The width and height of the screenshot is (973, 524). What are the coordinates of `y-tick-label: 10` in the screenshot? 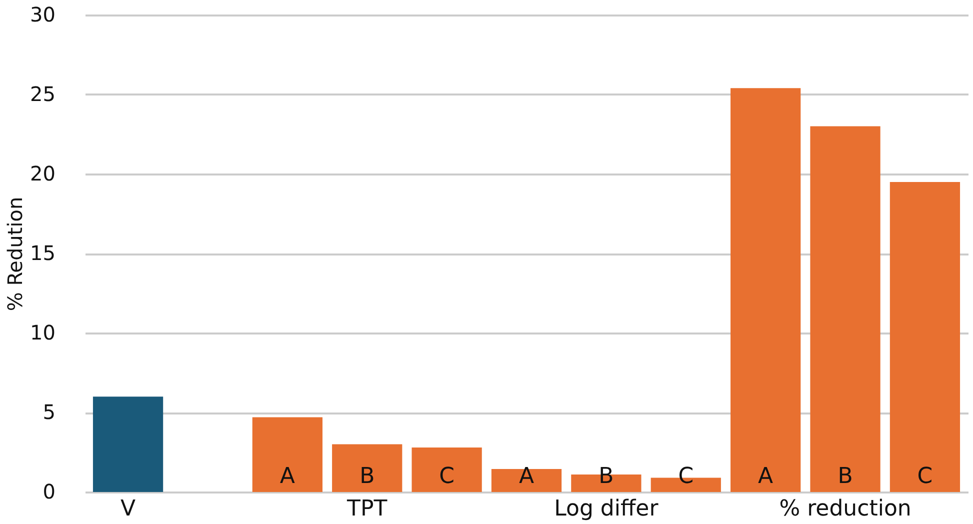 It's located at (43, 332).